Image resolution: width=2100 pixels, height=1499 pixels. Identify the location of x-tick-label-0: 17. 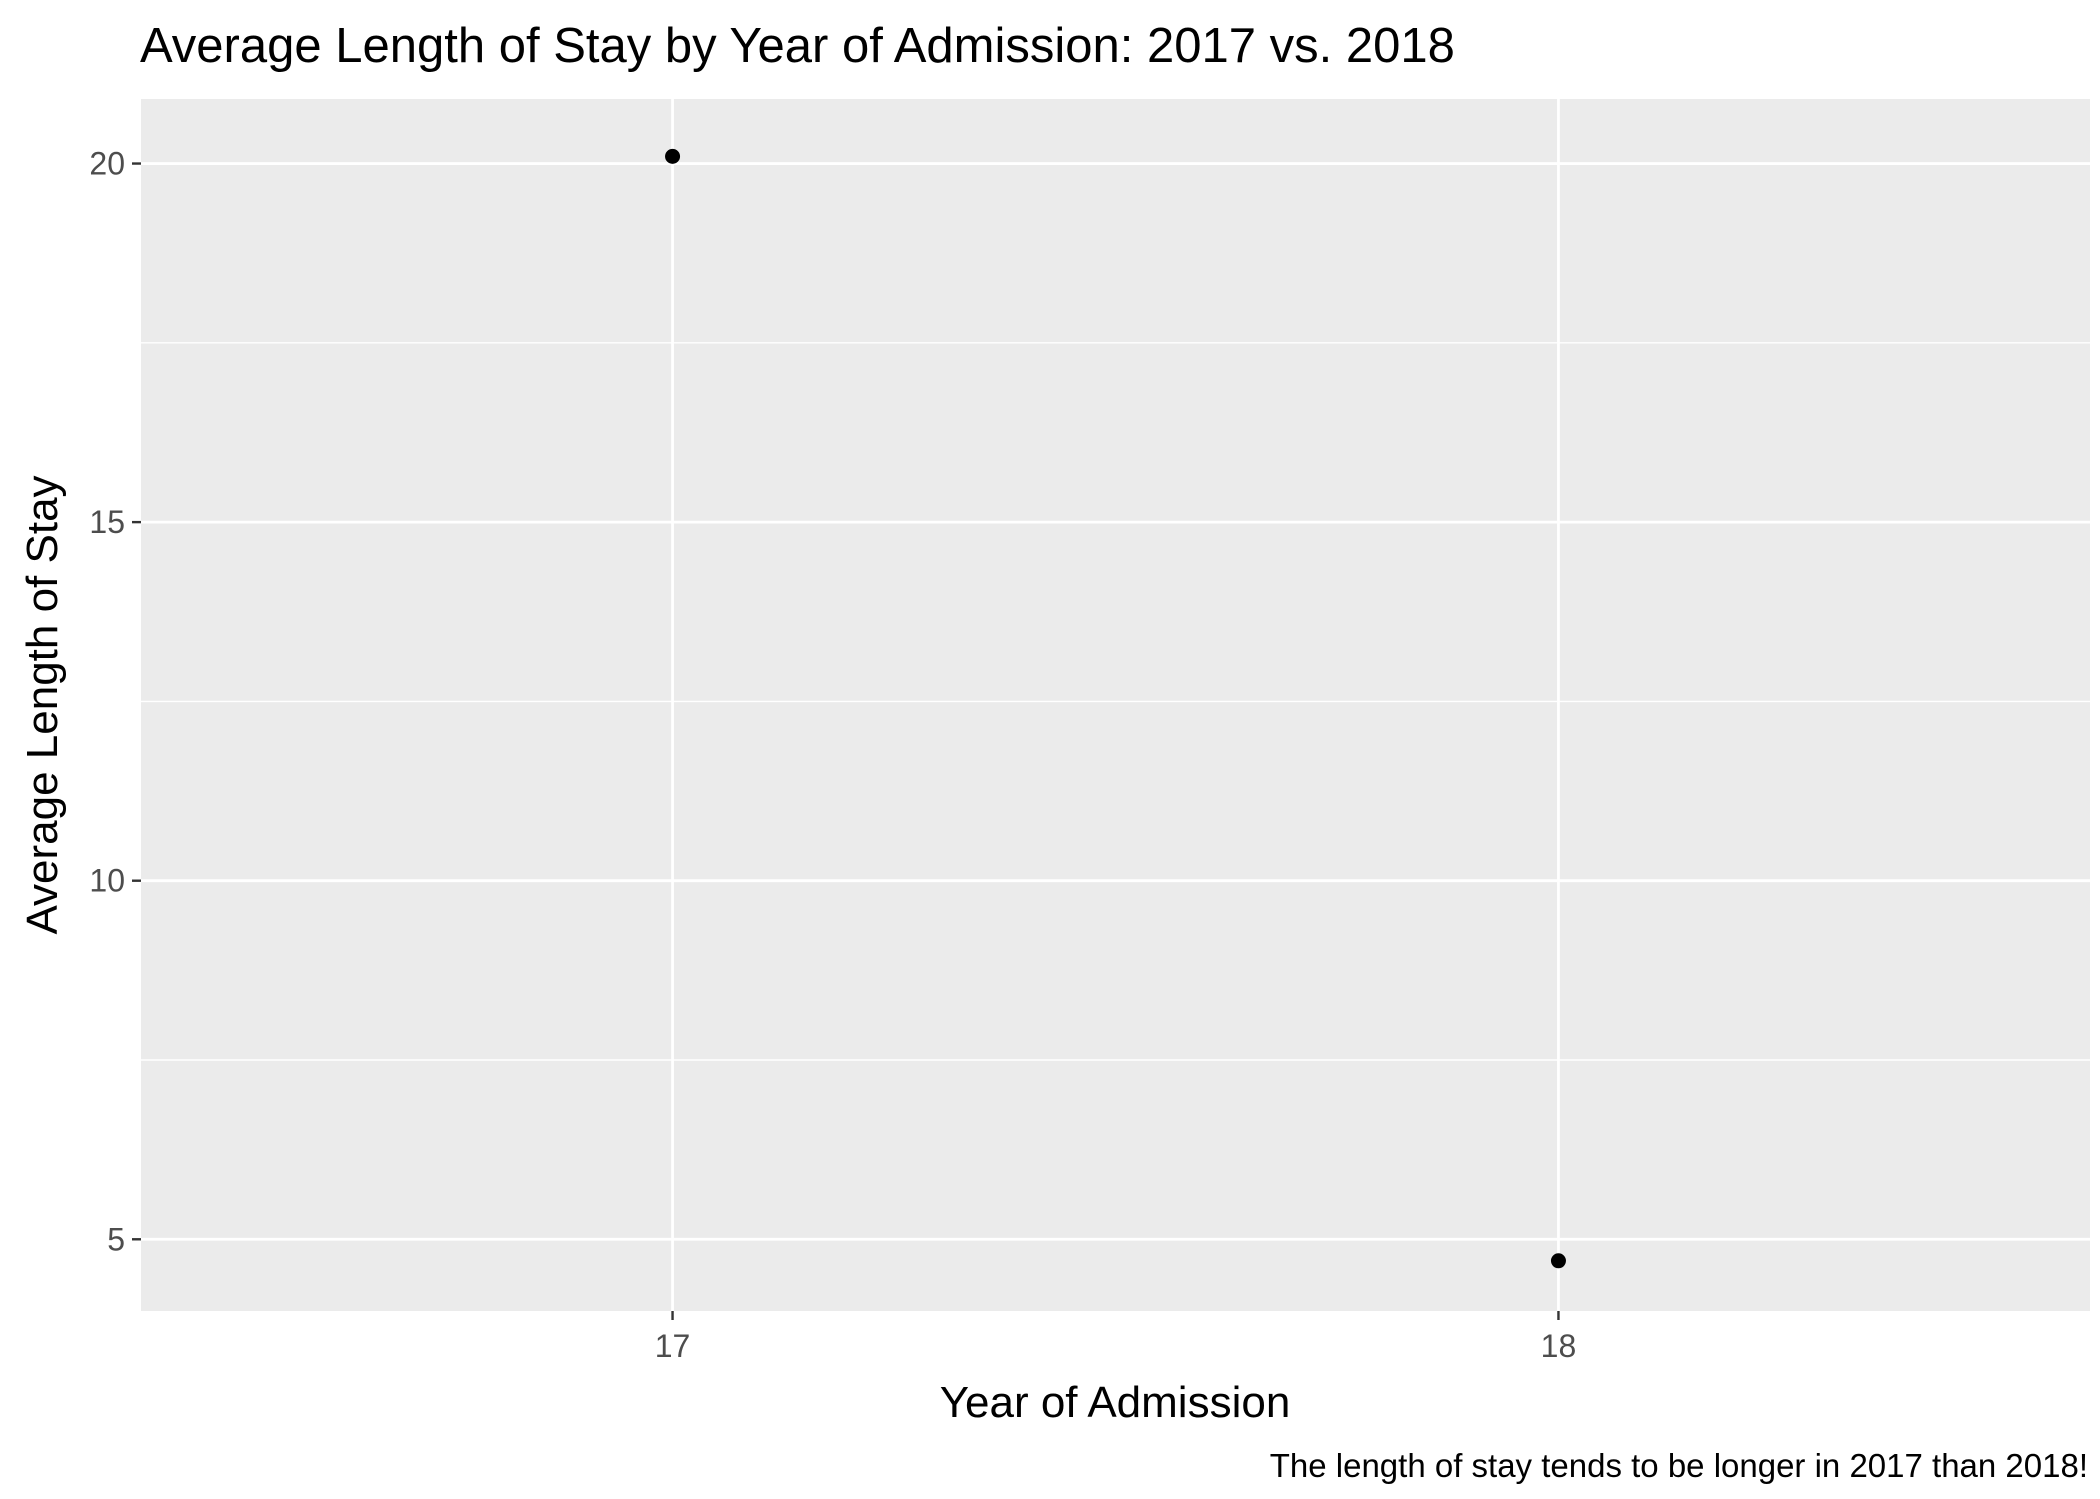
(673, 1346).